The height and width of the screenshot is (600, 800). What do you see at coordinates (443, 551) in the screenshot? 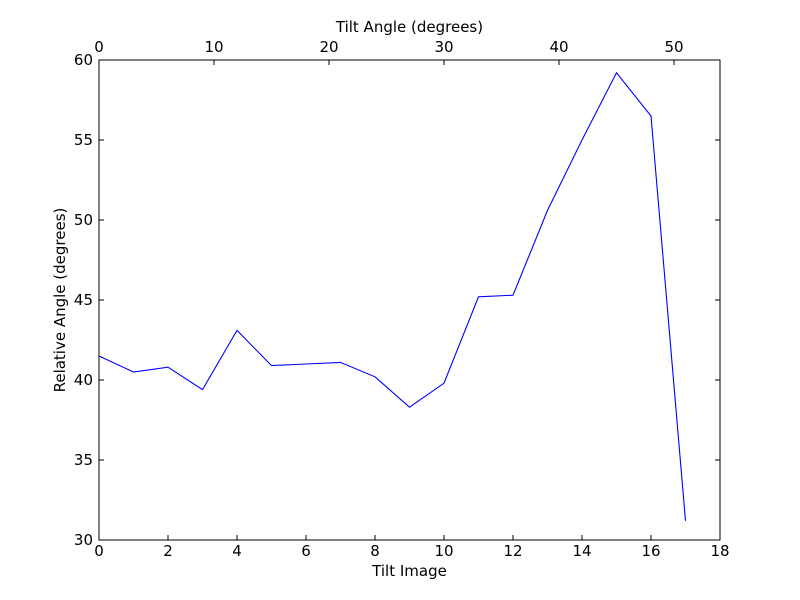
I see `x-tick-label: 10` at bounding box center [443, 551].